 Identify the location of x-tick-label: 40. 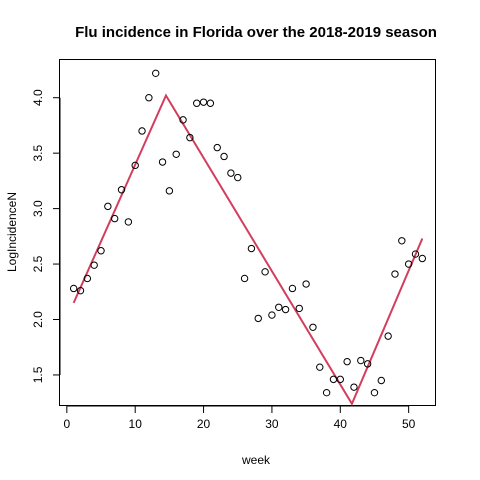
(341, 424).